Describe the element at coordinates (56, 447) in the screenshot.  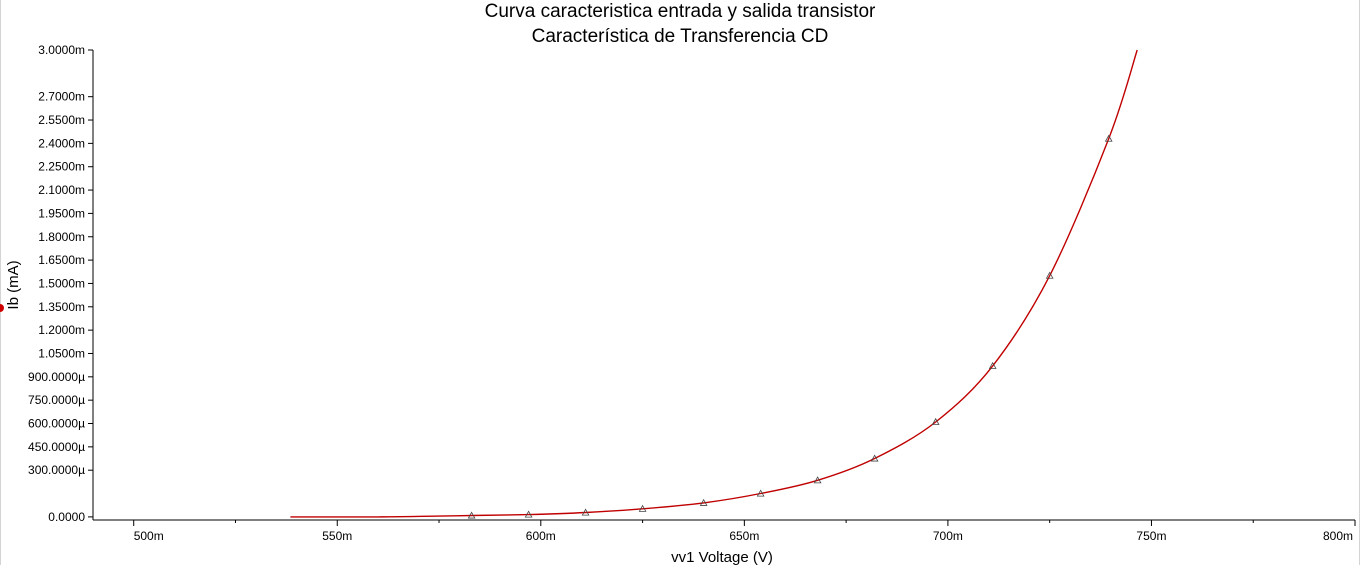
I see `y-tick-label: 450.0000µ` at that location.